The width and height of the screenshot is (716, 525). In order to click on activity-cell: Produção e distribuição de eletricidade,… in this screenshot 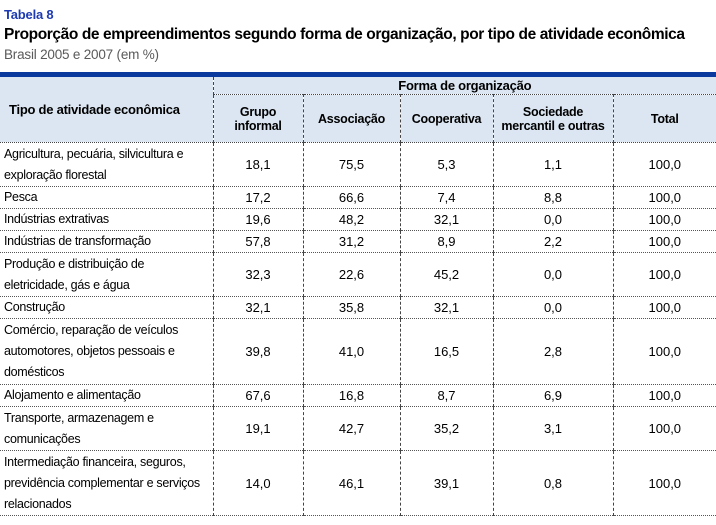, I will do `click(74, 274)`.